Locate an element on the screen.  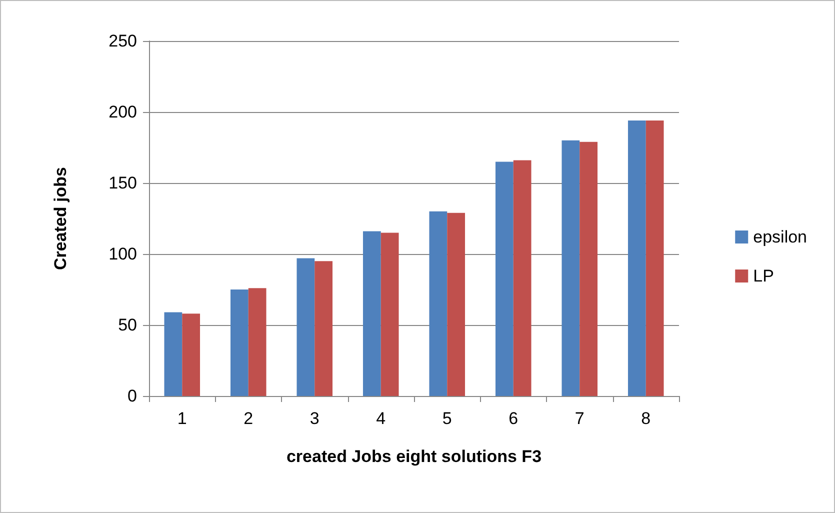
y-tick-label: 100 is located at coordinates (122, 254).